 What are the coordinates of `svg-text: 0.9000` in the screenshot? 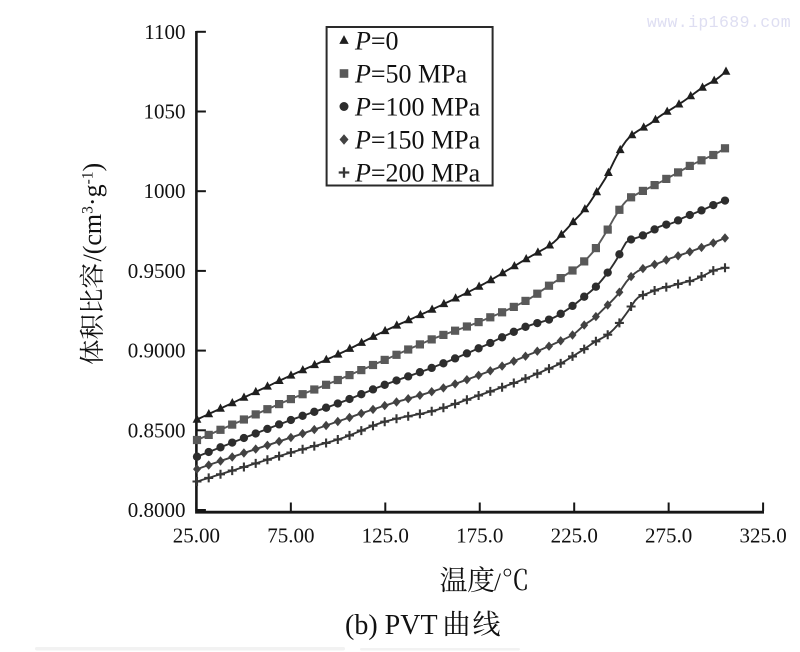 It's located at (157, 351).